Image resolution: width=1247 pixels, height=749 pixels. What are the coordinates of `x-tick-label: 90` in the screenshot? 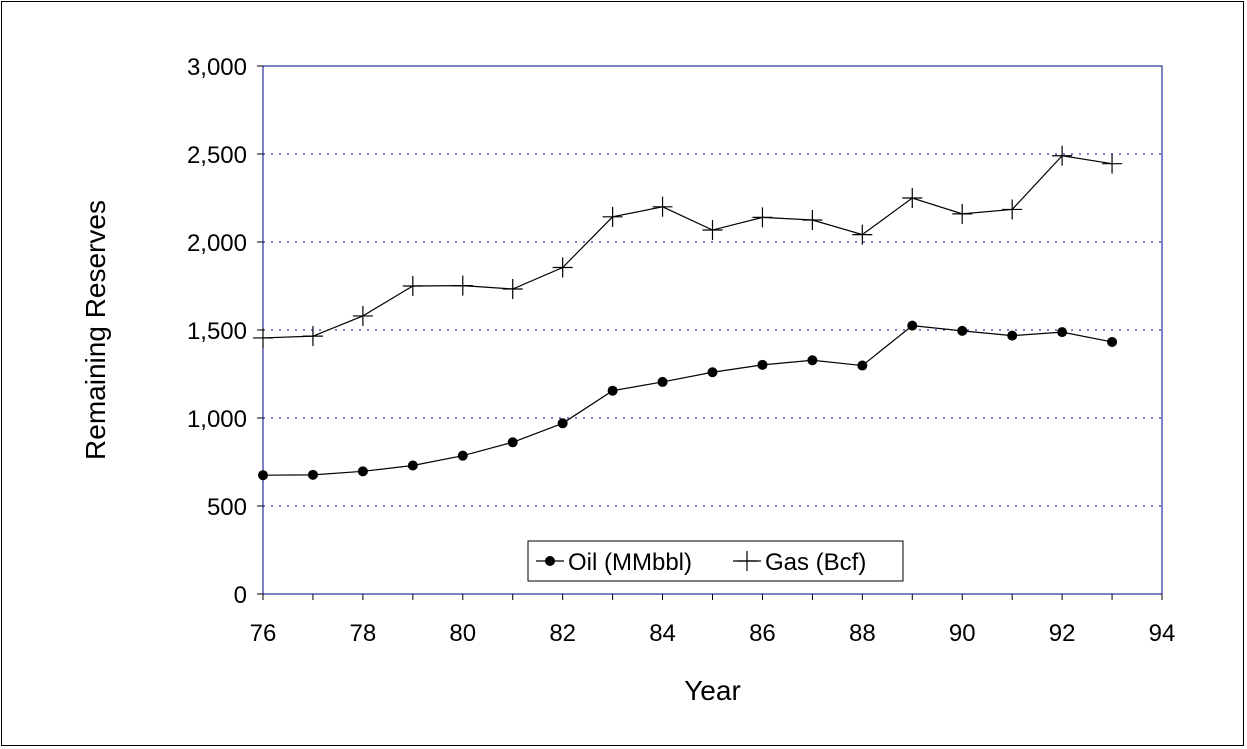 It's located at (962, 633).